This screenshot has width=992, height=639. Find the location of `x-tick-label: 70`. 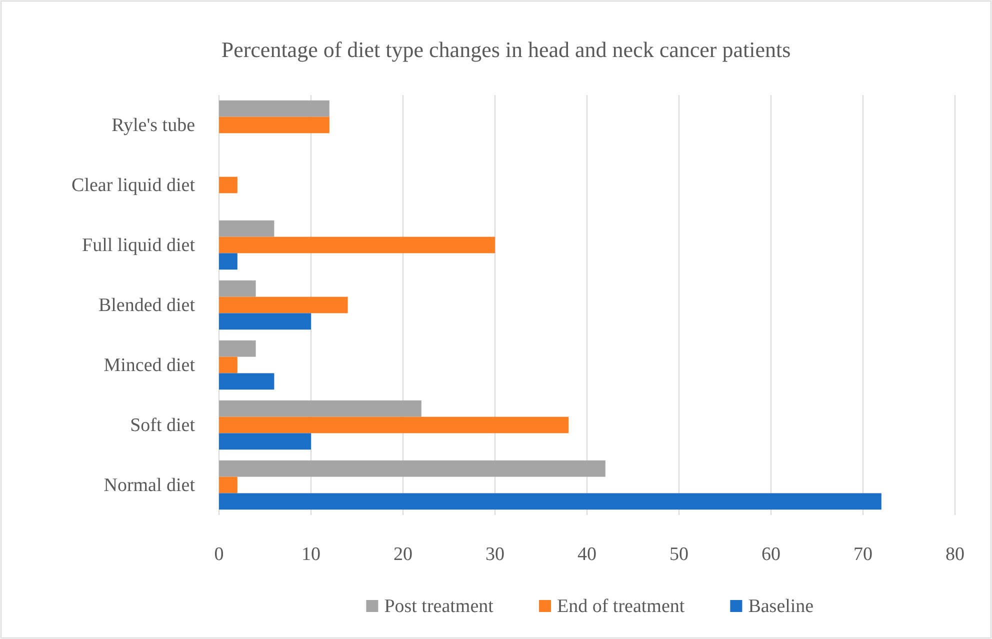

x-tick-label: 70 is located at coordinates (863, 554).